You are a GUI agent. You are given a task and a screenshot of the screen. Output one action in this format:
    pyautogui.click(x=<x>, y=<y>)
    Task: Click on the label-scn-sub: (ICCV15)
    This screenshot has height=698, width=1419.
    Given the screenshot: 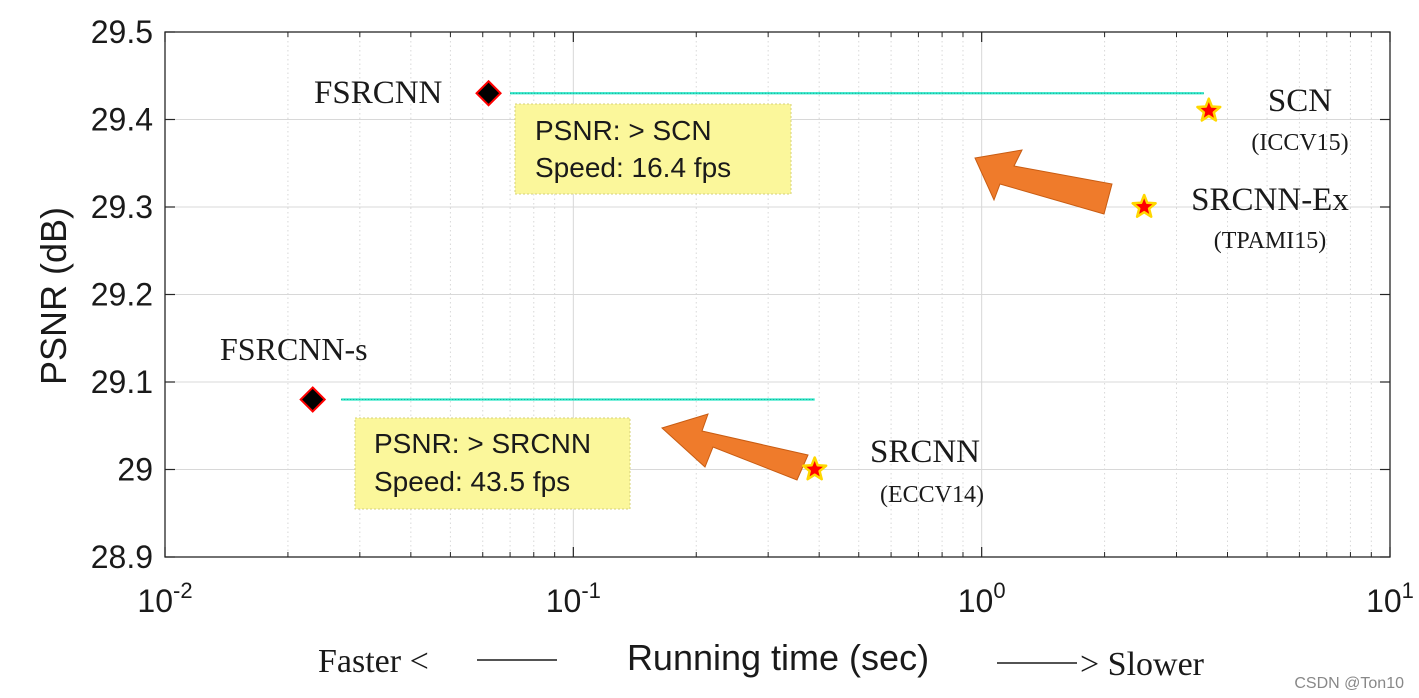 What is the action you would take?
    pyautogui.click(x=1299, y=143)
    